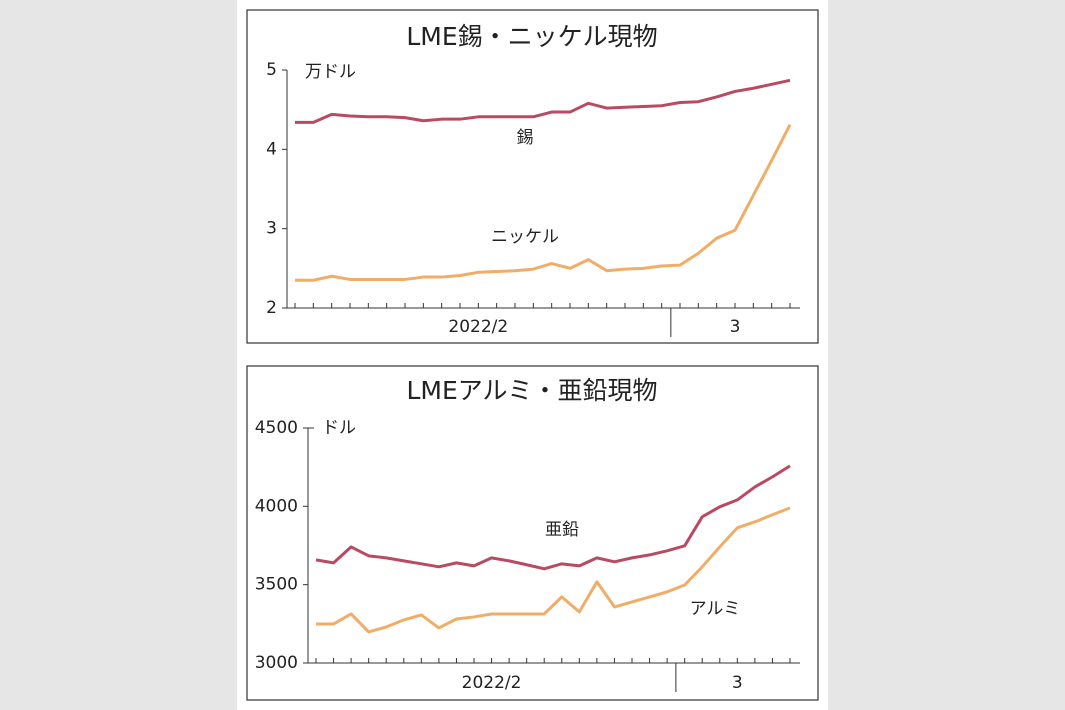 Image resolution: width=1065 pixels, height=710 pixels. What do you see at coordinates (271, 308) in the screenshot?
I see `y-tick-label: 2` at bounding box center [271, 308].